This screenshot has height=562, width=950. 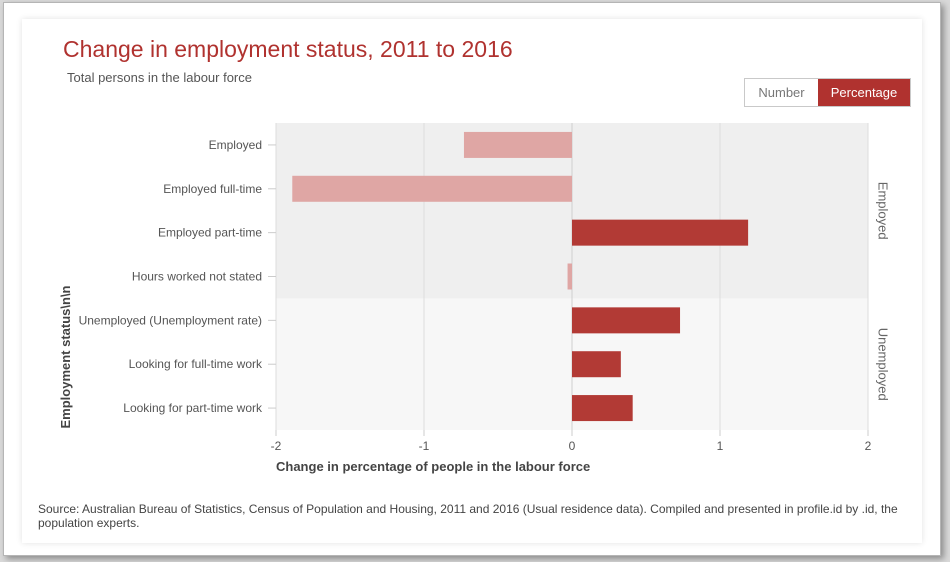 What do you see at coordinates (572, 446) in the screenshot?
I see `x-tick-label: 0` at bounding box center [572, 446].